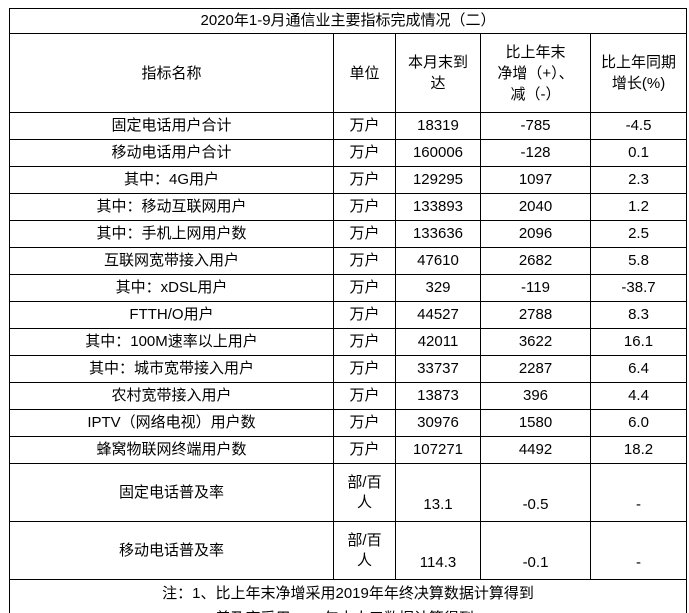  Describe the element at coordinates (638, 180) in the screenshot. I see `yoy-cell: 2.3` at that location.